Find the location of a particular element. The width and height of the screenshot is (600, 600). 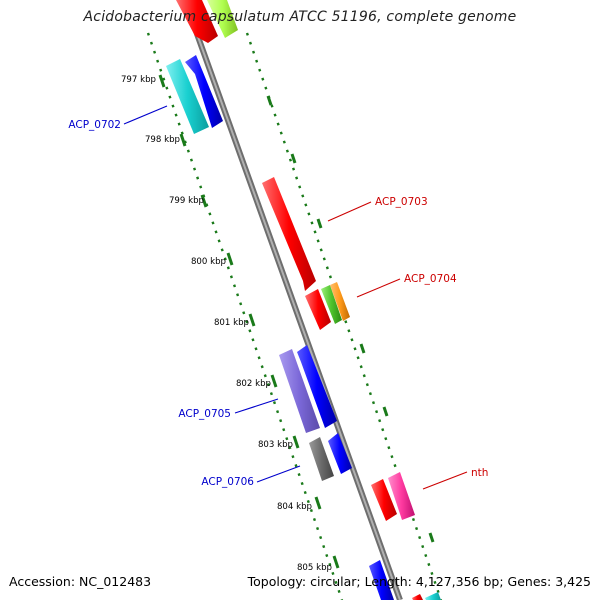

gene-label-acp0702: ACP_0702 is located at coordinates (94, 125).